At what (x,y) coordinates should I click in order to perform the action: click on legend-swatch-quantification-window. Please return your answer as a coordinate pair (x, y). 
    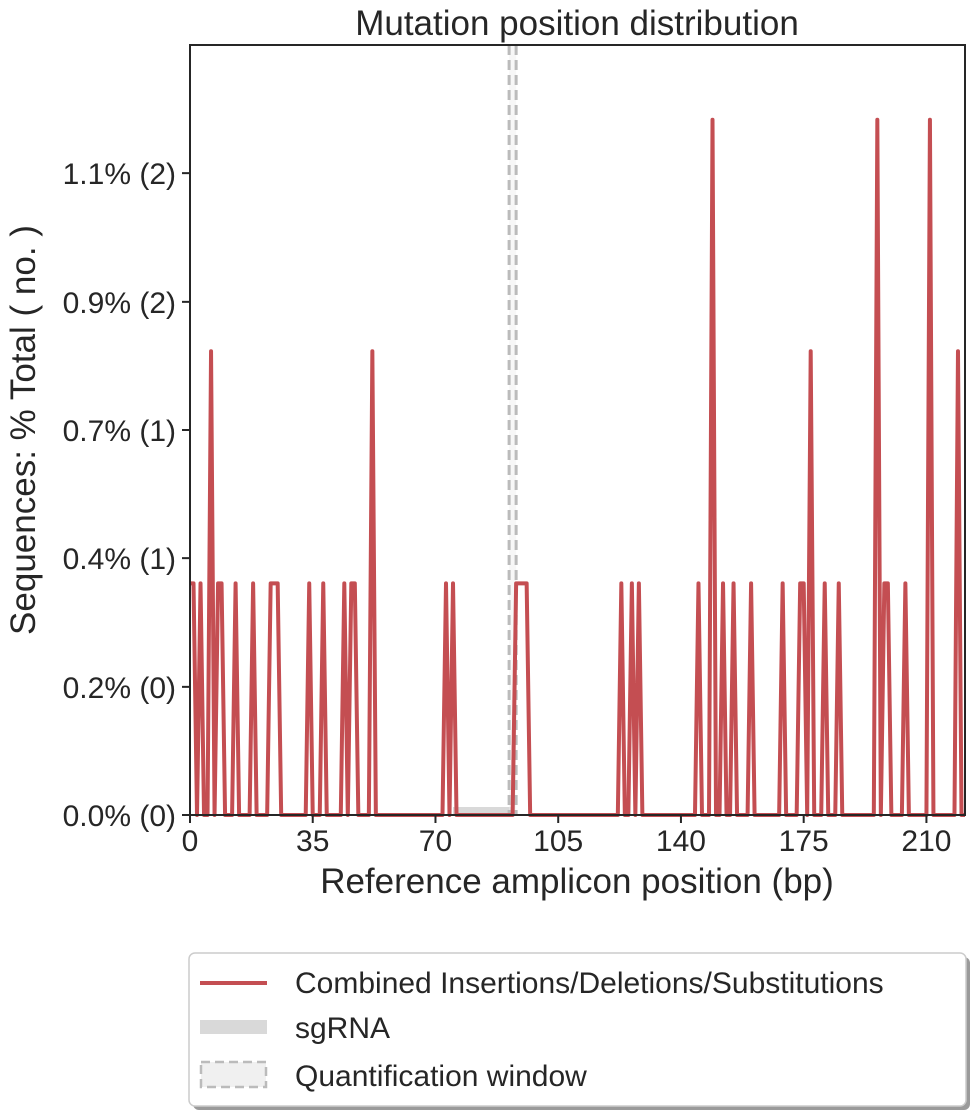
    Looking at the image, I should click on (233, 1074).